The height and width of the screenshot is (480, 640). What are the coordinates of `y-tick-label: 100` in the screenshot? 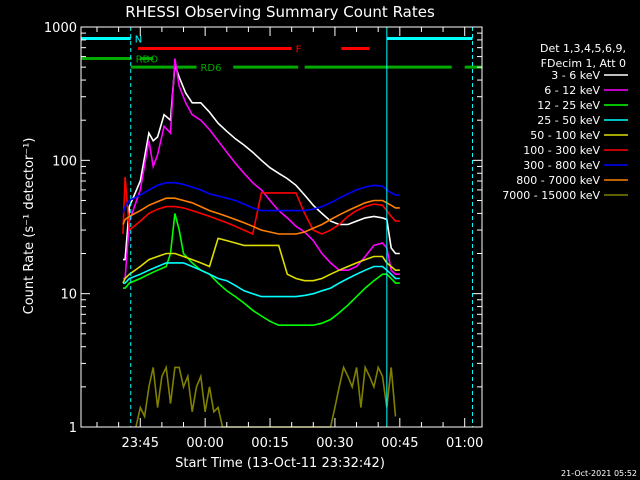 It's located at (64, 161).